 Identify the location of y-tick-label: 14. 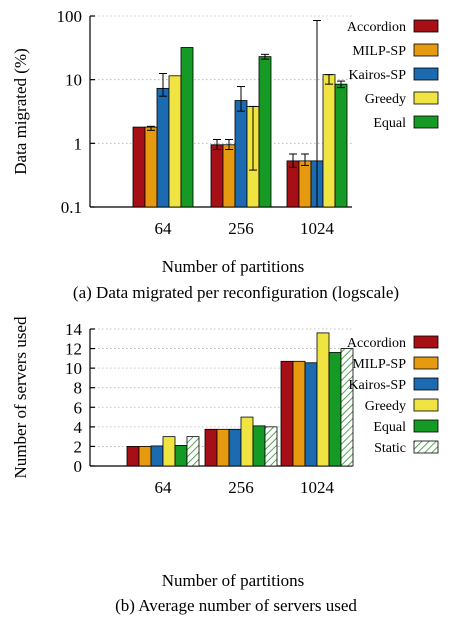
(74, 329).